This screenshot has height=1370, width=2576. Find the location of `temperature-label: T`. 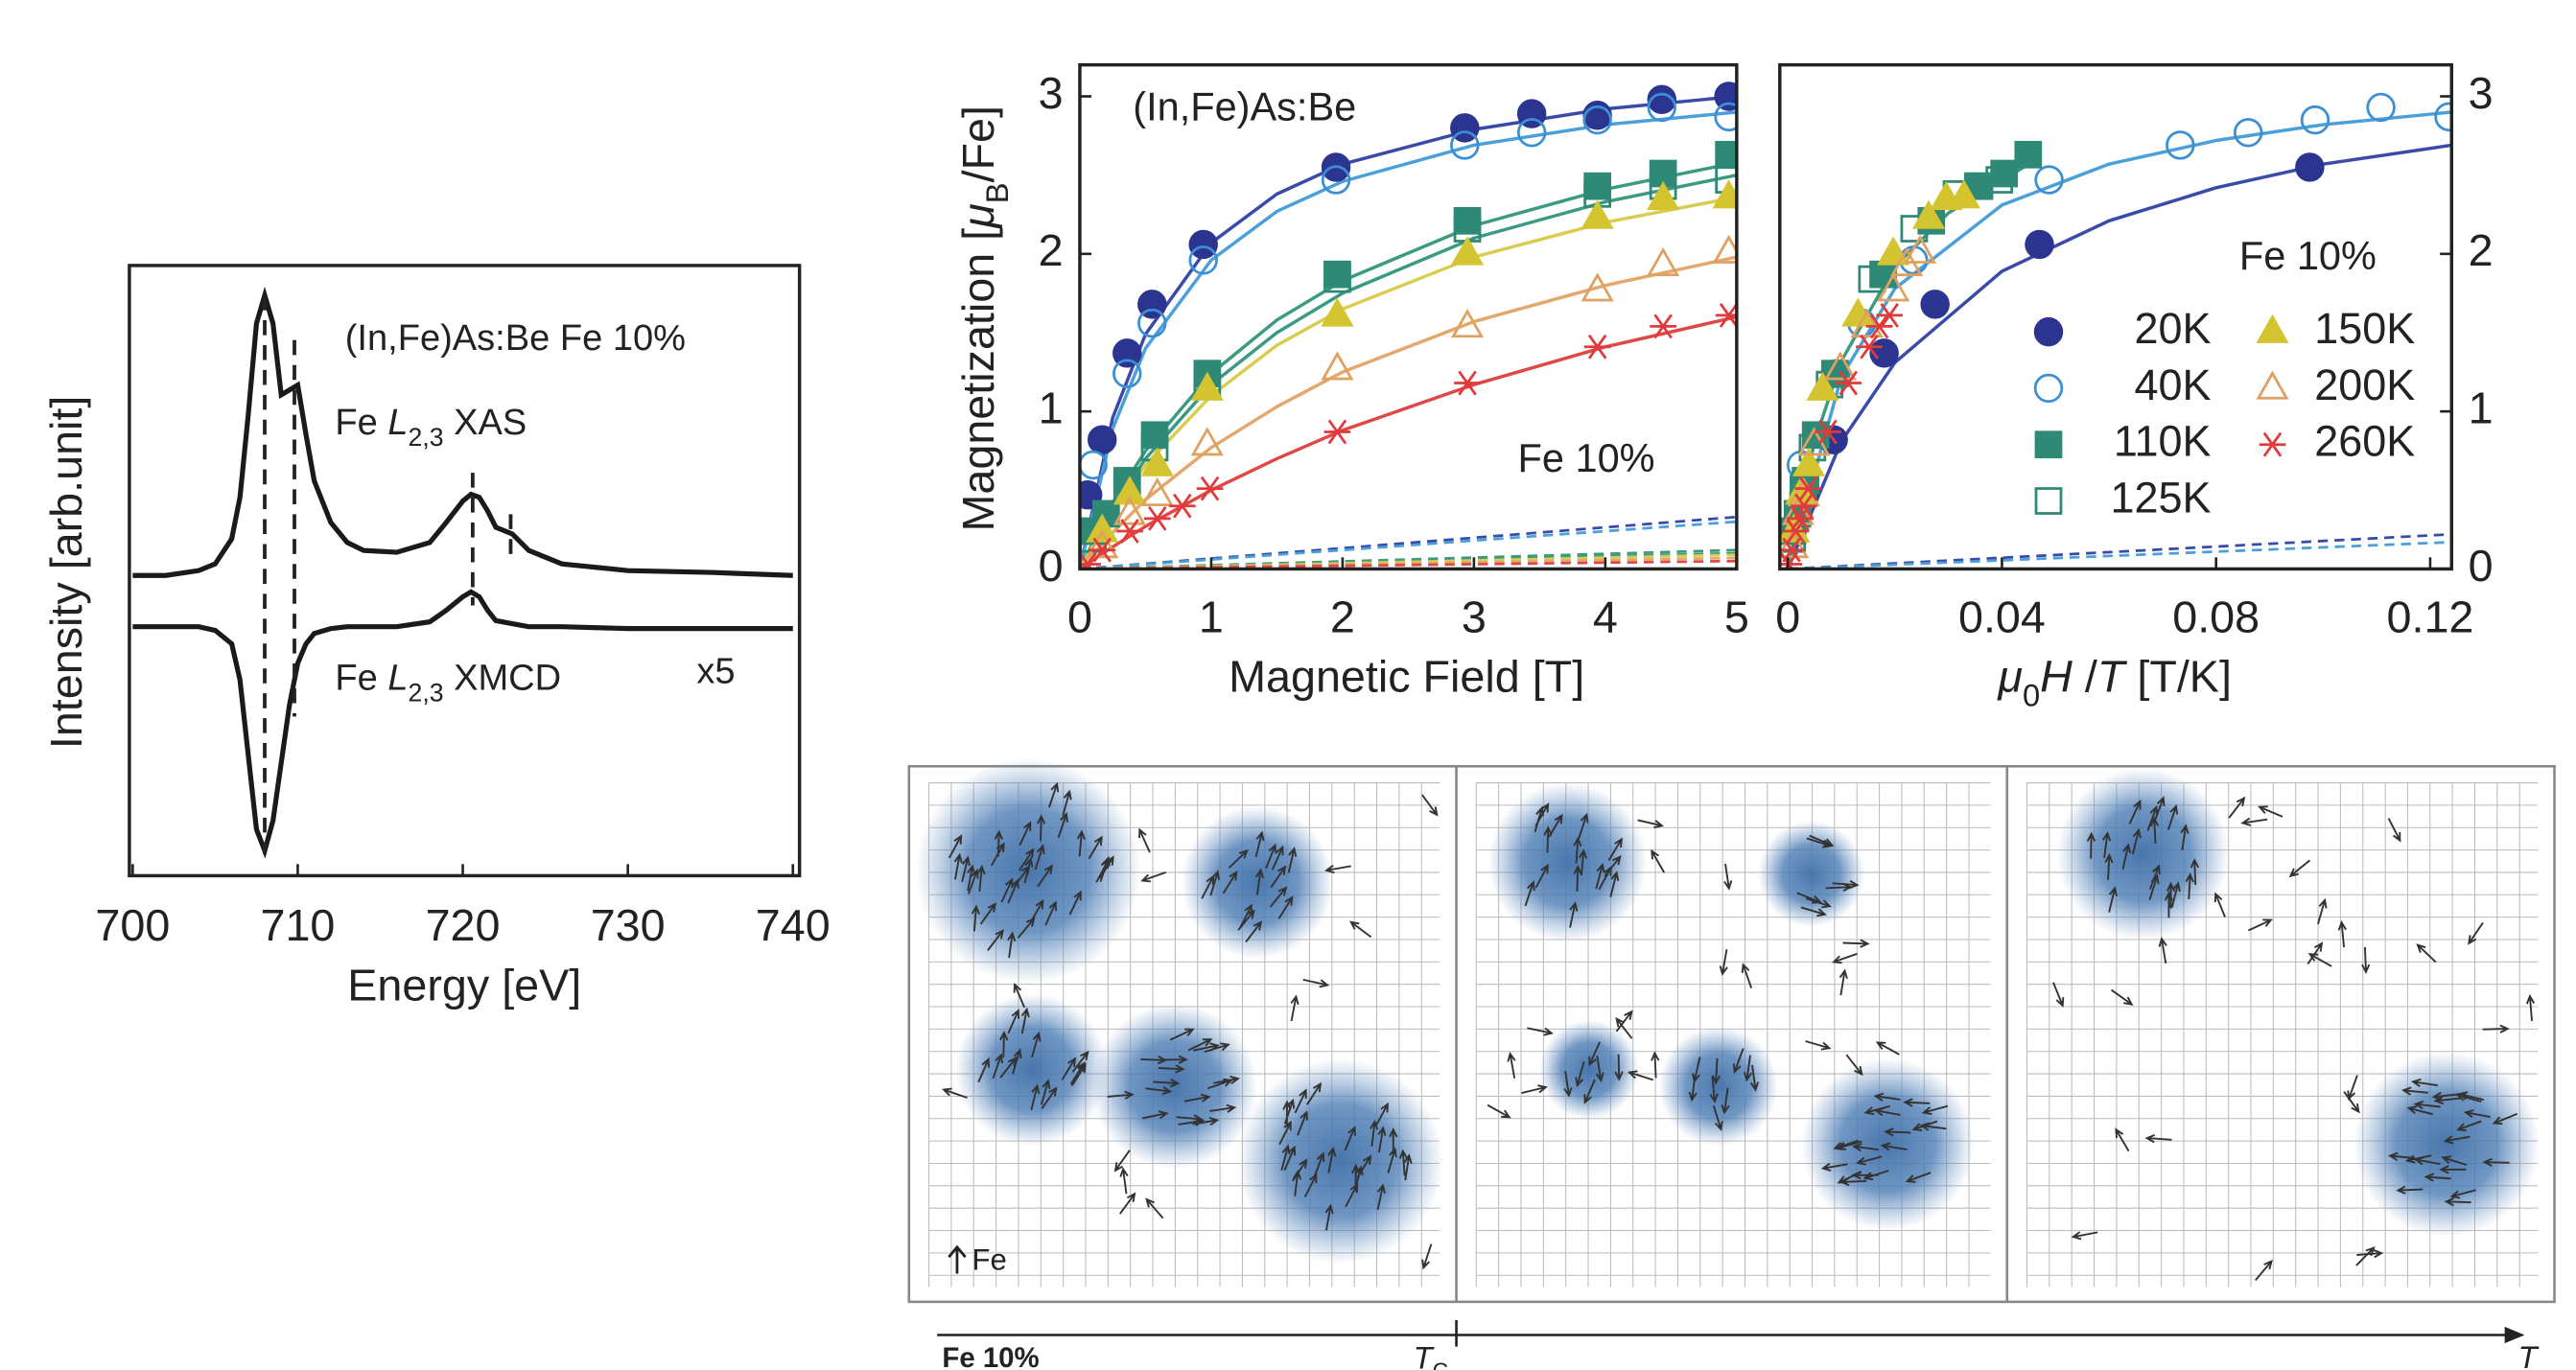

temperature-label: T is located at coordinates (2528, 1354).